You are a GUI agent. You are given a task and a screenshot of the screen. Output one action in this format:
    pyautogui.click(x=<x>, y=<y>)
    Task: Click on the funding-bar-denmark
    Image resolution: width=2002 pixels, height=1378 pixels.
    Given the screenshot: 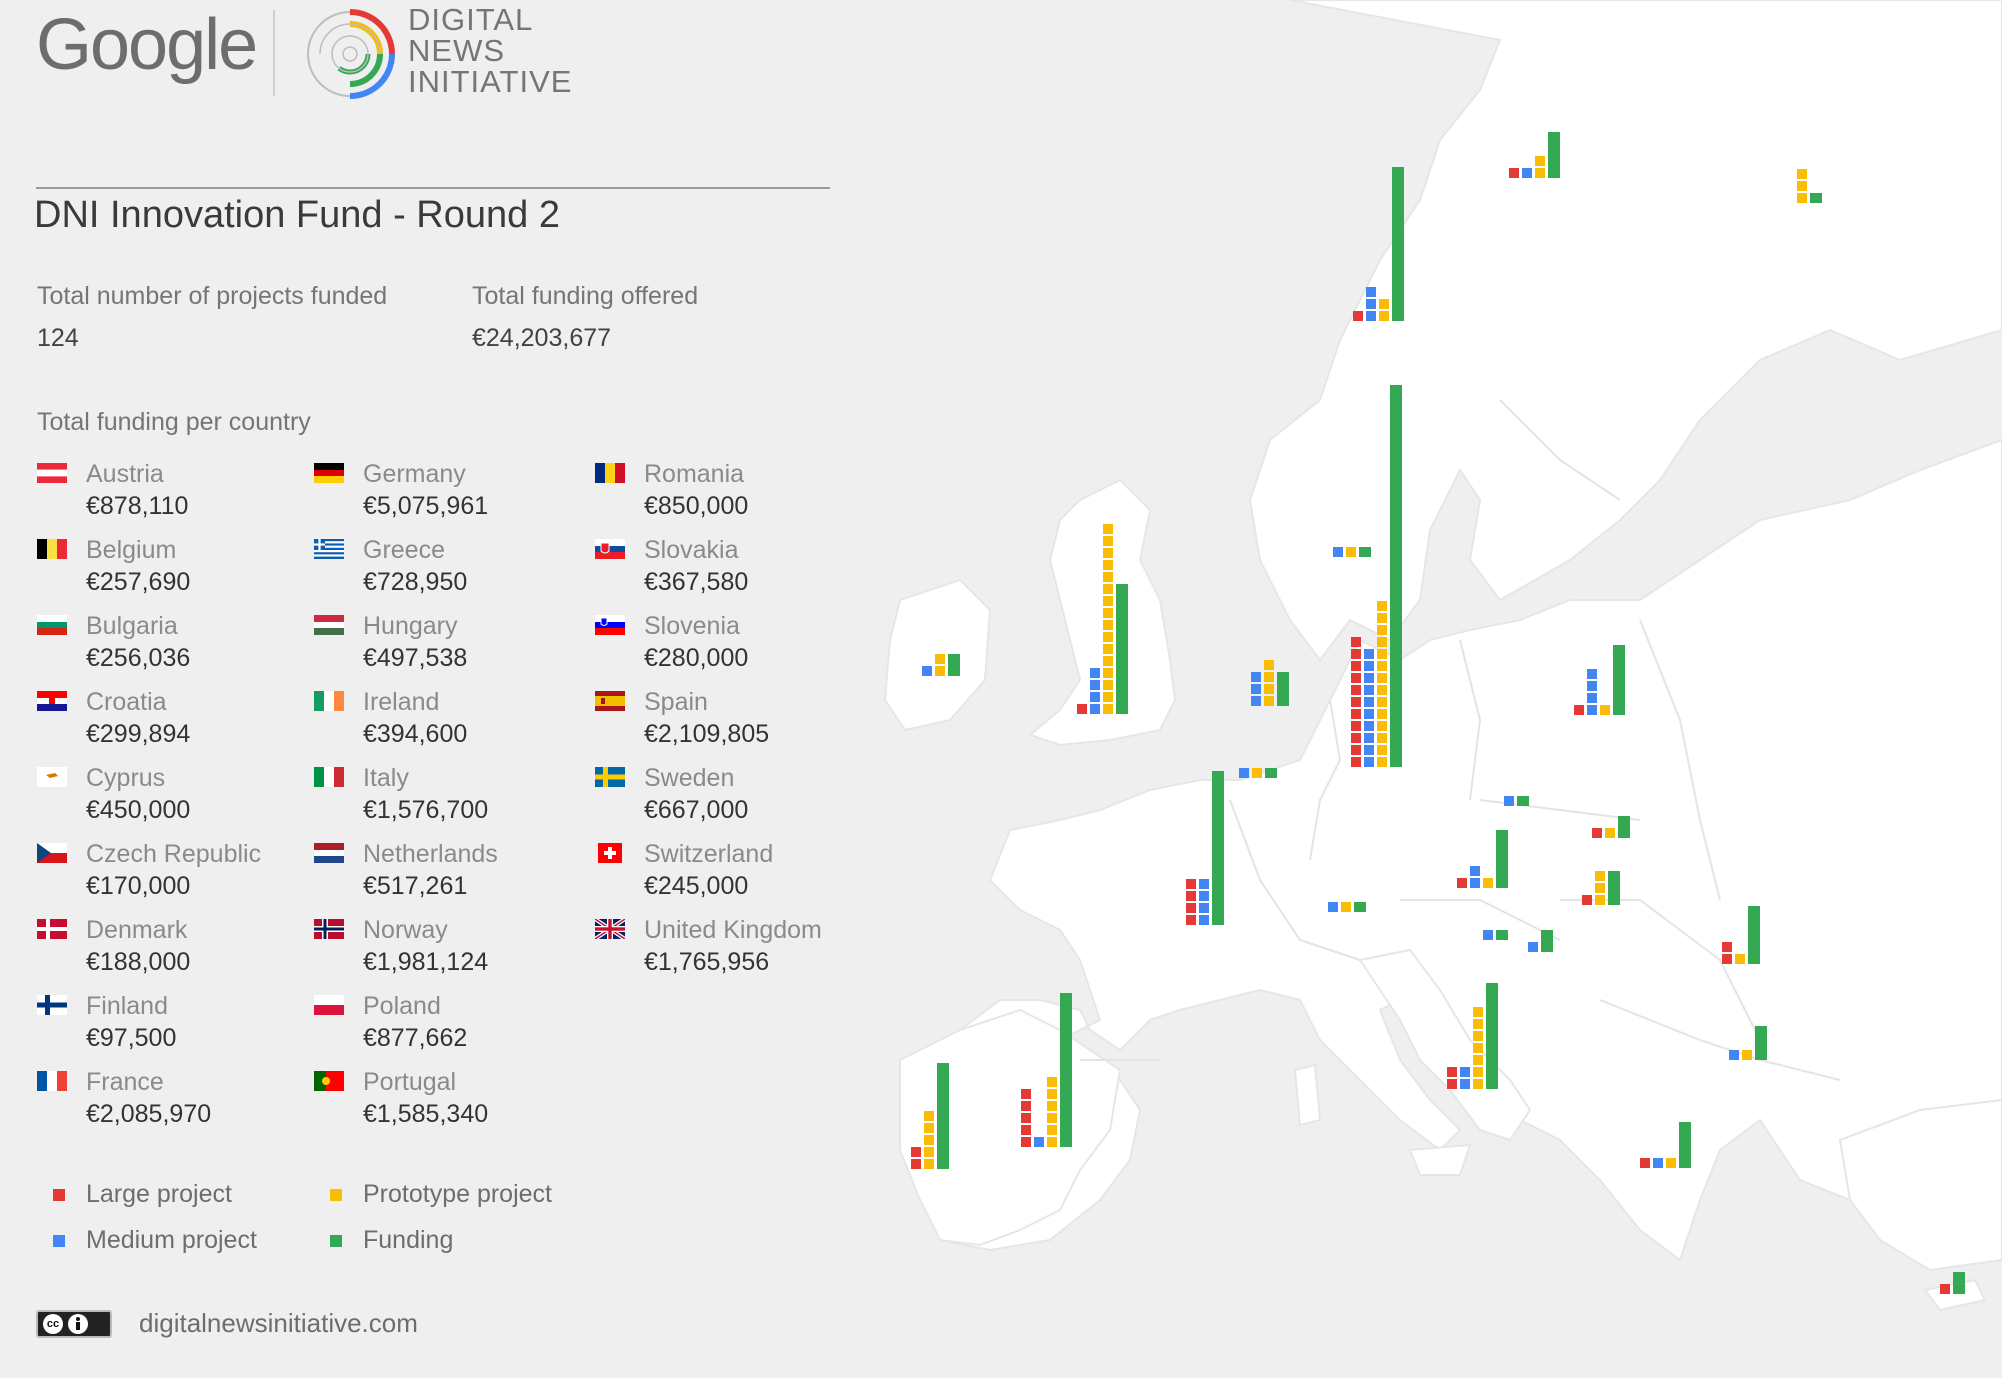 What is the action you would take?
    pyautogui.click(x=1365, y=552)
    